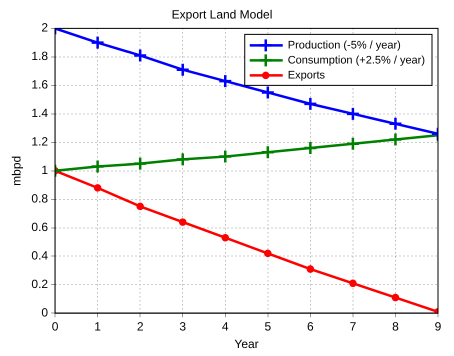  I want to click on legend-label: Production (-5% / year), so click(344, 45).